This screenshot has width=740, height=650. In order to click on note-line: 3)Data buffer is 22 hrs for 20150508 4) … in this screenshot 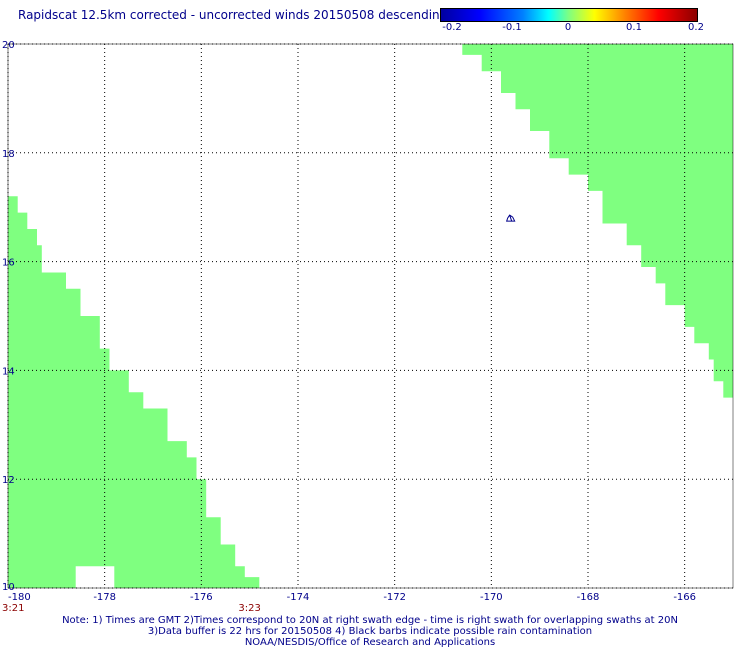, I will do `click(370, 631)`.